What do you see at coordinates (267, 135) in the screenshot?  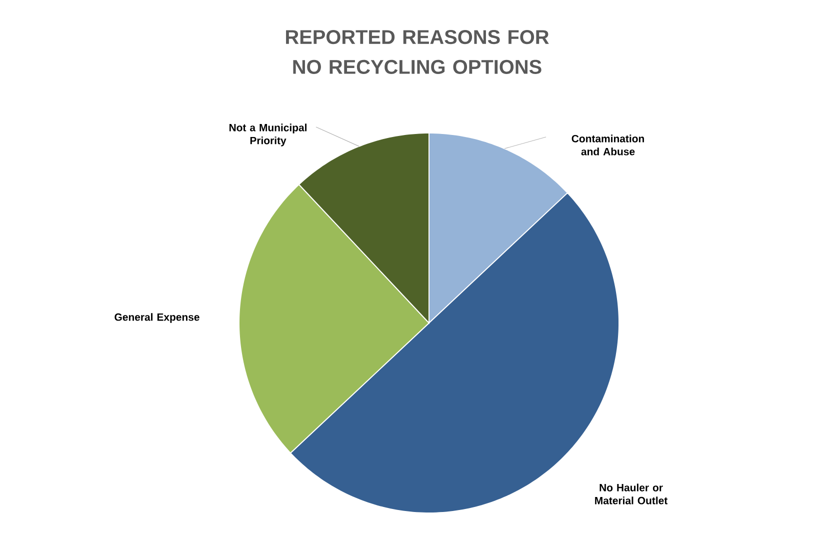 I see `slice-label: Not a Municipal Priority` at bounding box center [267, 135].